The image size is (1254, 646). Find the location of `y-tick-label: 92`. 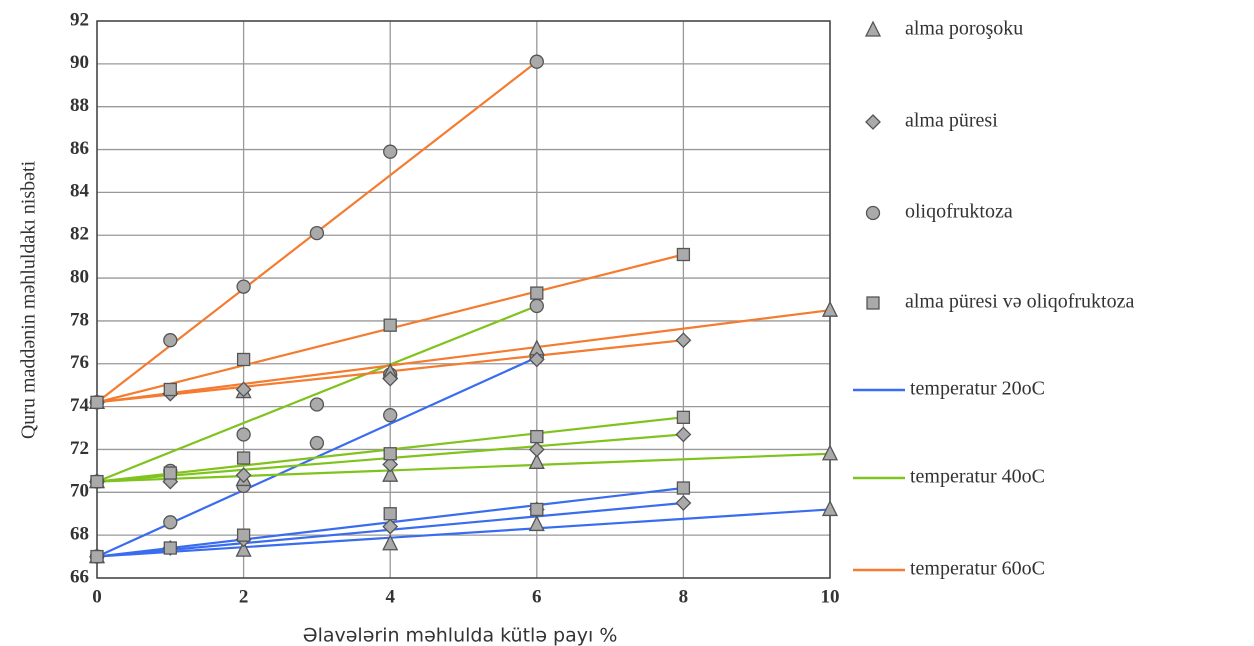

y-tick-label: 92 is located at coordinates (79, 19).